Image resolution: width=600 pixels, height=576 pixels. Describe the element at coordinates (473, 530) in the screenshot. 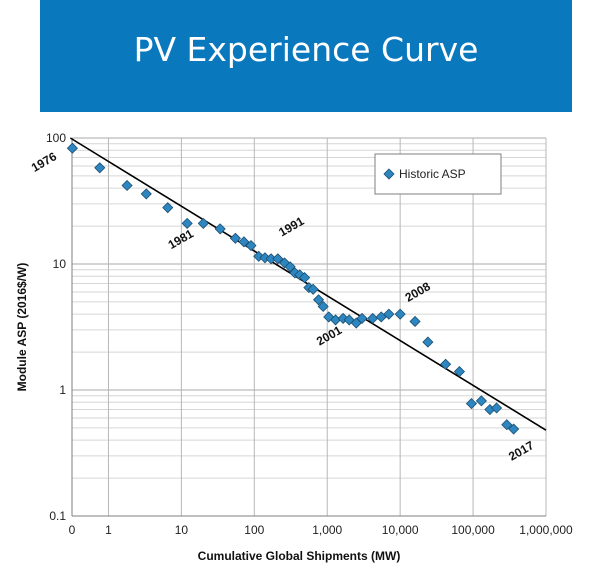

I see `x-tick-label: 100,000` at that location.